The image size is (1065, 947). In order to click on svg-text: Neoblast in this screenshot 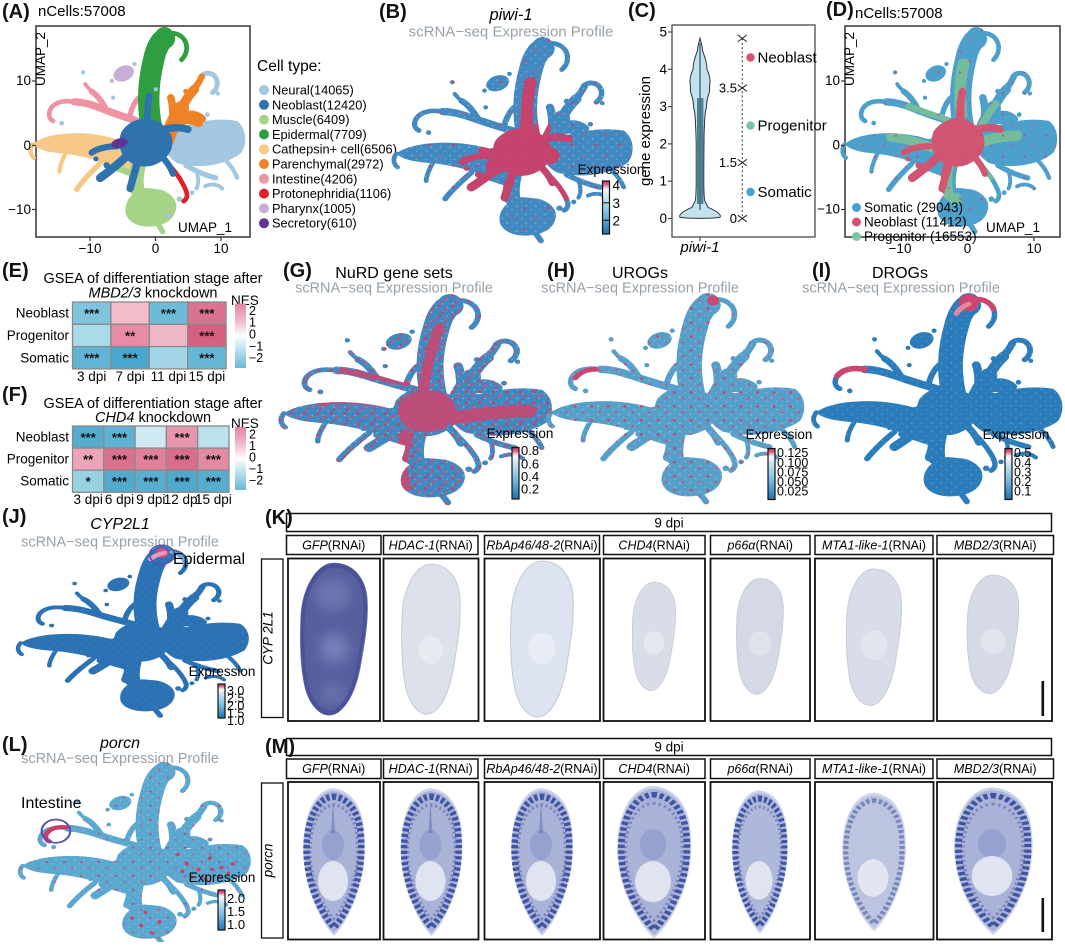, I will do `click(788, 58)`.